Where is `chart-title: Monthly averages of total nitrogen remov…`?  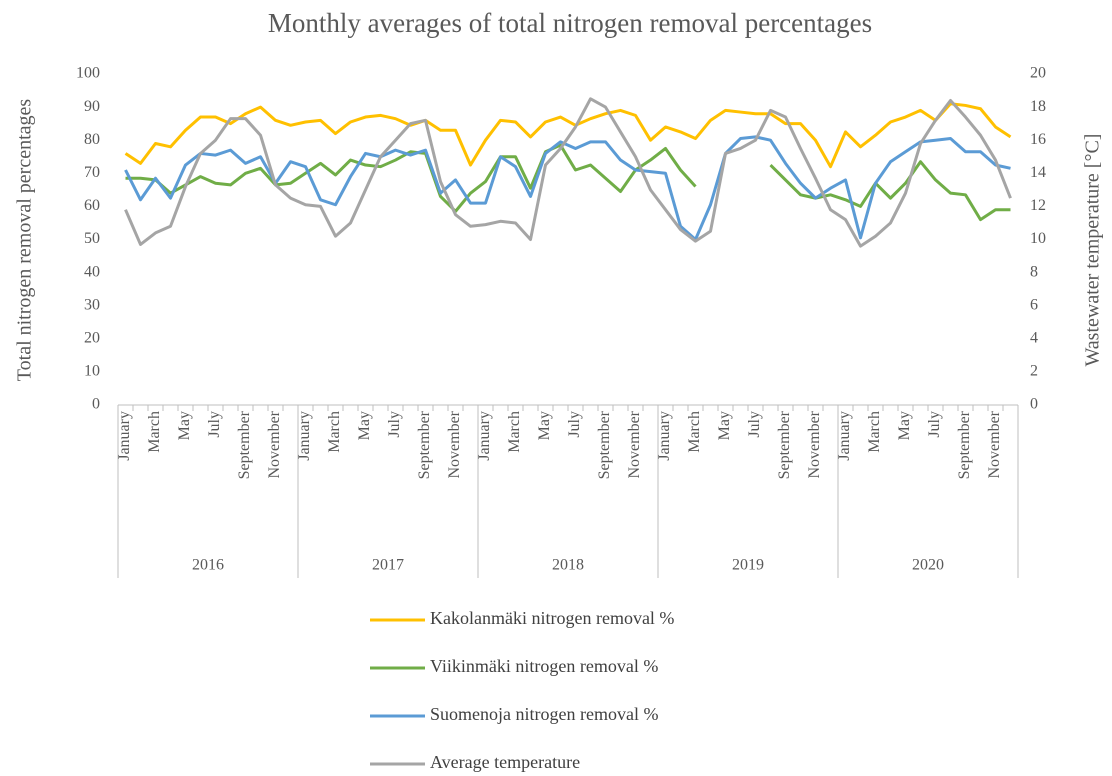 chart-title: Monthly averages of total nitrogen remov… is located at coordinates (570, 23).